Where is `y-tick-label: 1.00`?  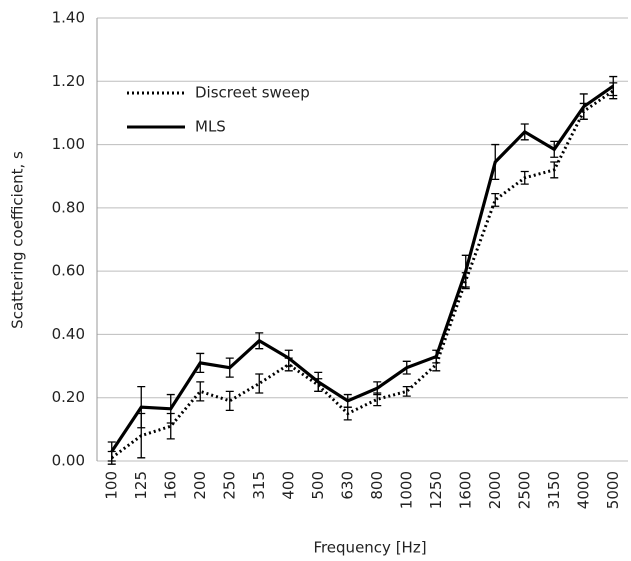 y-tick-label: 1.00 is located at coordinates (68, 144).